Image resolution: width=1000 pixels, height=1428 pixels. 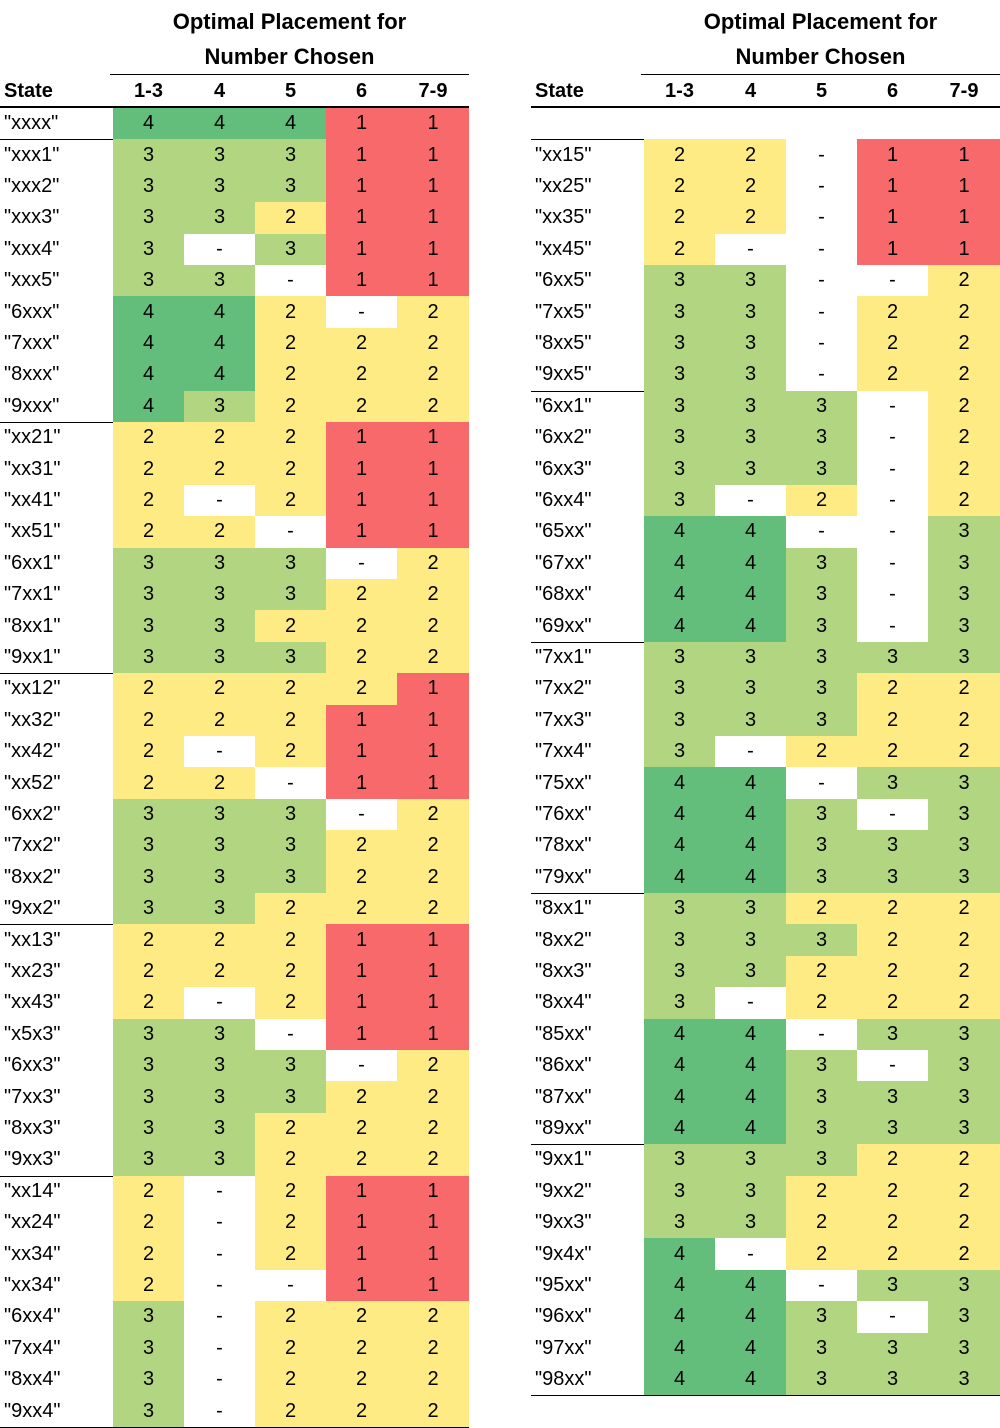 I want to click on header-col-7-9: 7-9, so click(x=433, y=91).